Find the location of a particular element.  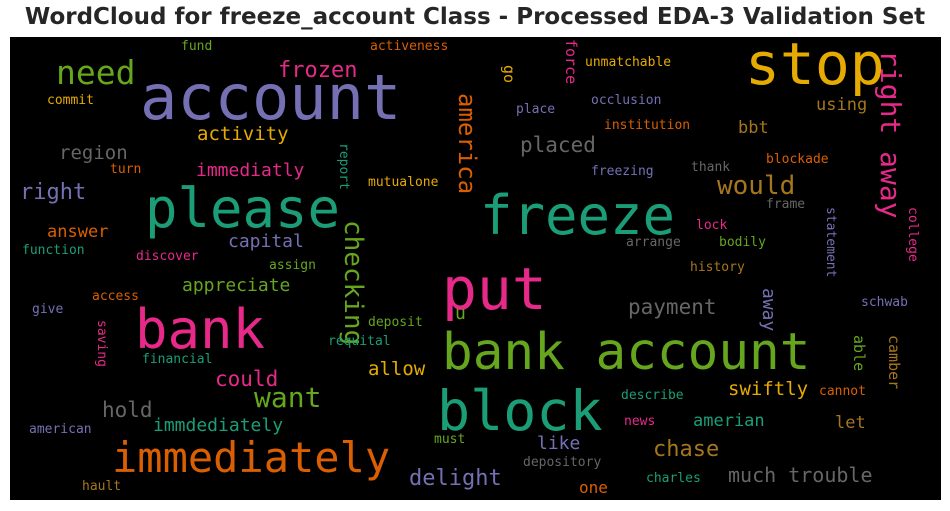

word-stop: stop is located at coordinates (815, 65).